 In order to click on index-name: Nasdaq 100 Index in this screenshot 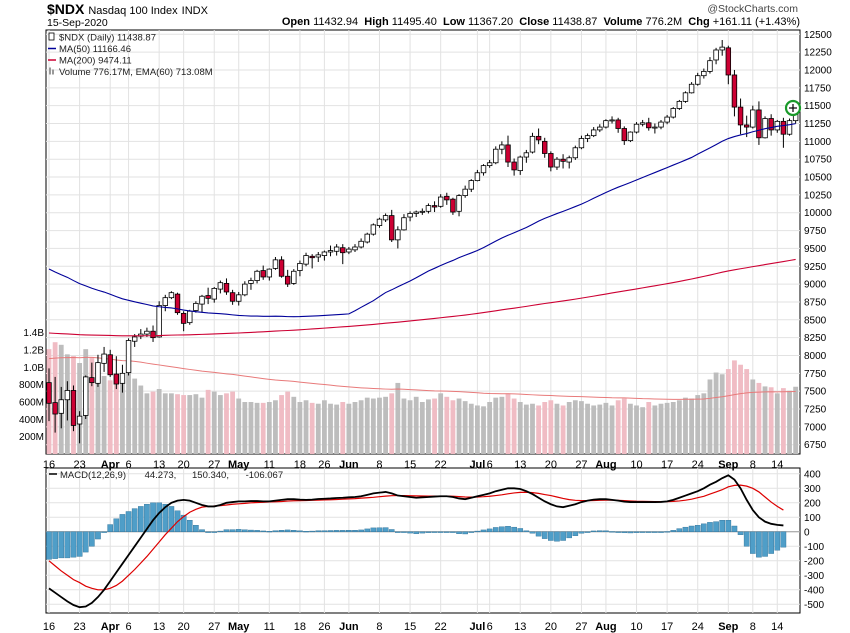, I will do `click(133, 11)`.